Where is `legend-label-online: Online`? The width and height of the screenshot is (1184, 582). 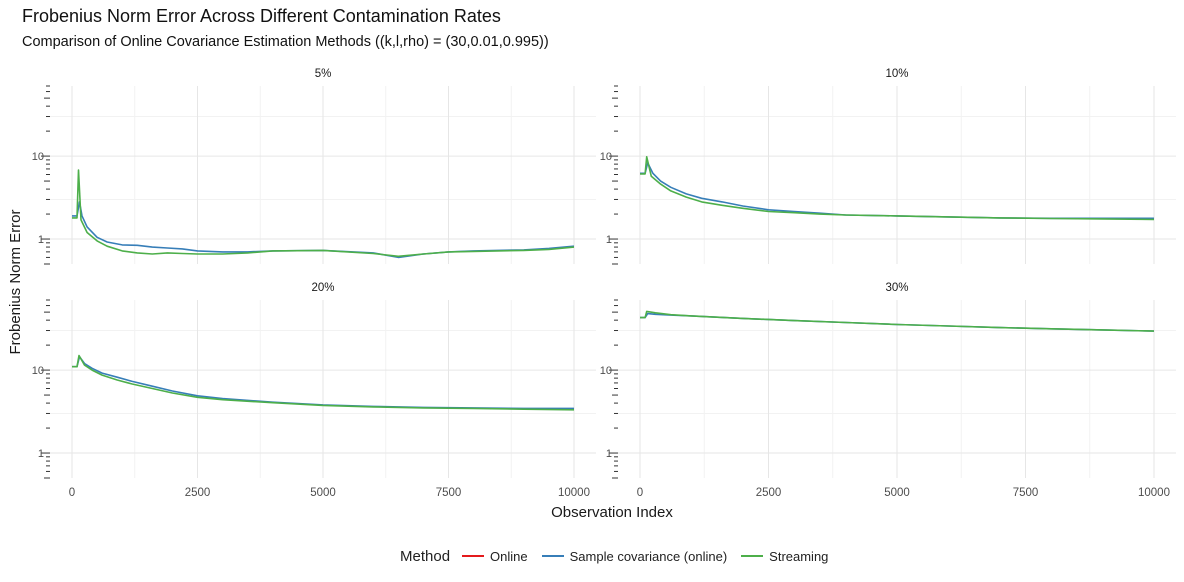
legend-label-online: Online is located at coordinates (509, 556).